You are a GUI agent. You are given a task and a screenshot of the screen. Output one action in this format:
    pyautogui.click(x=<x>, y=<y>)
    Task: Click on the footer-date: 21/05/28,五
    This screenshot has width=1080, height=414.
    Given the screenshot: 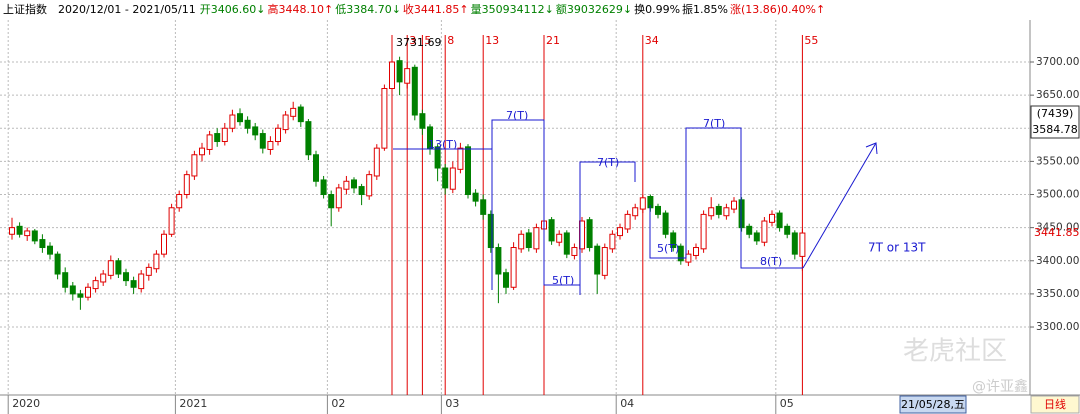 What is the action you would take?
    pyautogui.click(x=933, y=404)
    